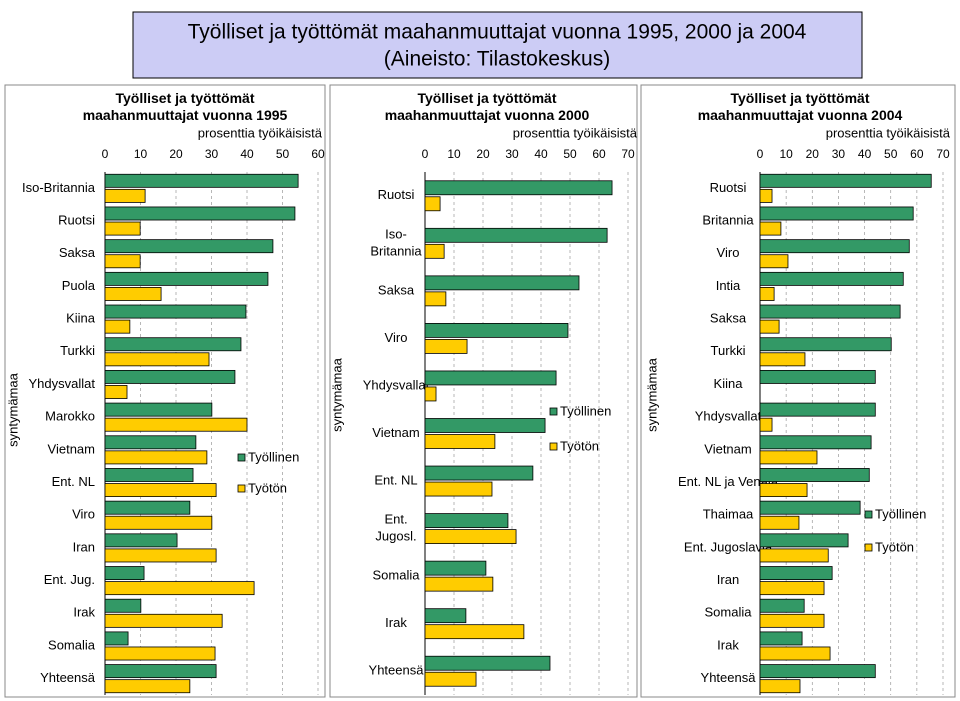 This screenshot has height=701, width=960. I want to click on category-label: Iso-Britannia, so click(59, 187).